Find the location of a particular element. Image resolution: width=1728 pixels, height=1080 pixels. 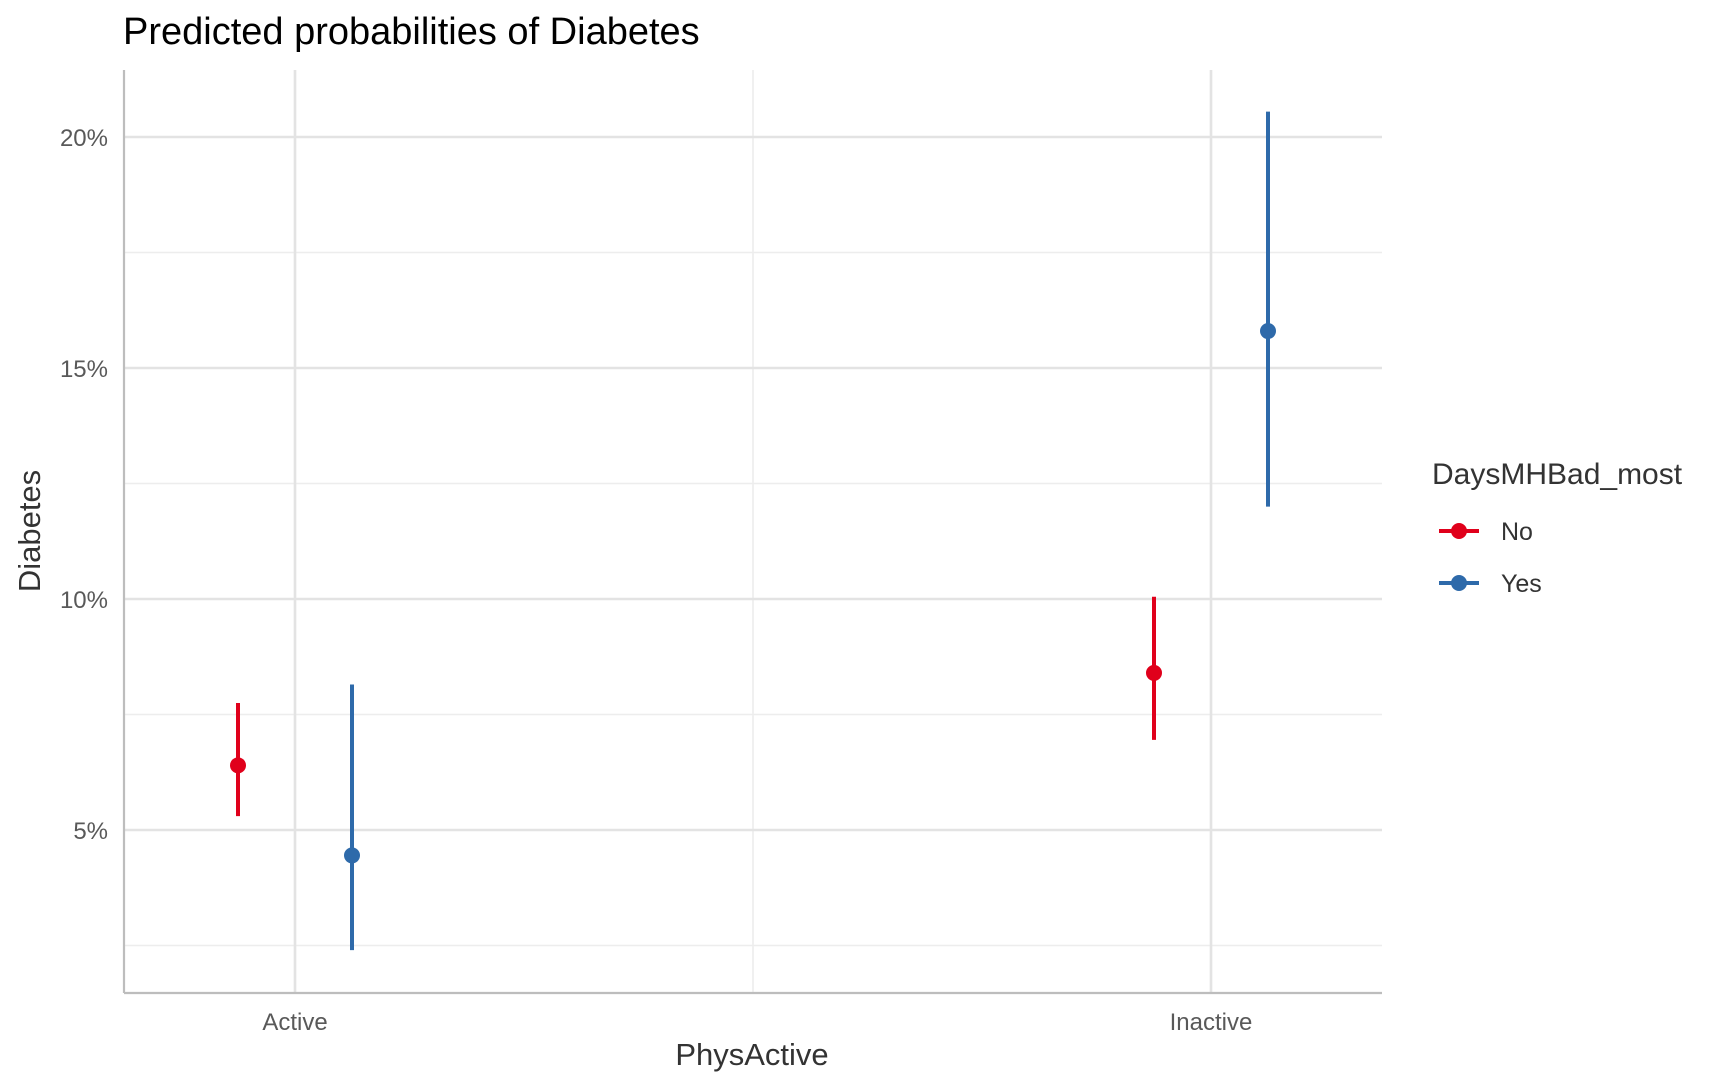

x-tick-label: Active is located at coordinates (294, 1022).